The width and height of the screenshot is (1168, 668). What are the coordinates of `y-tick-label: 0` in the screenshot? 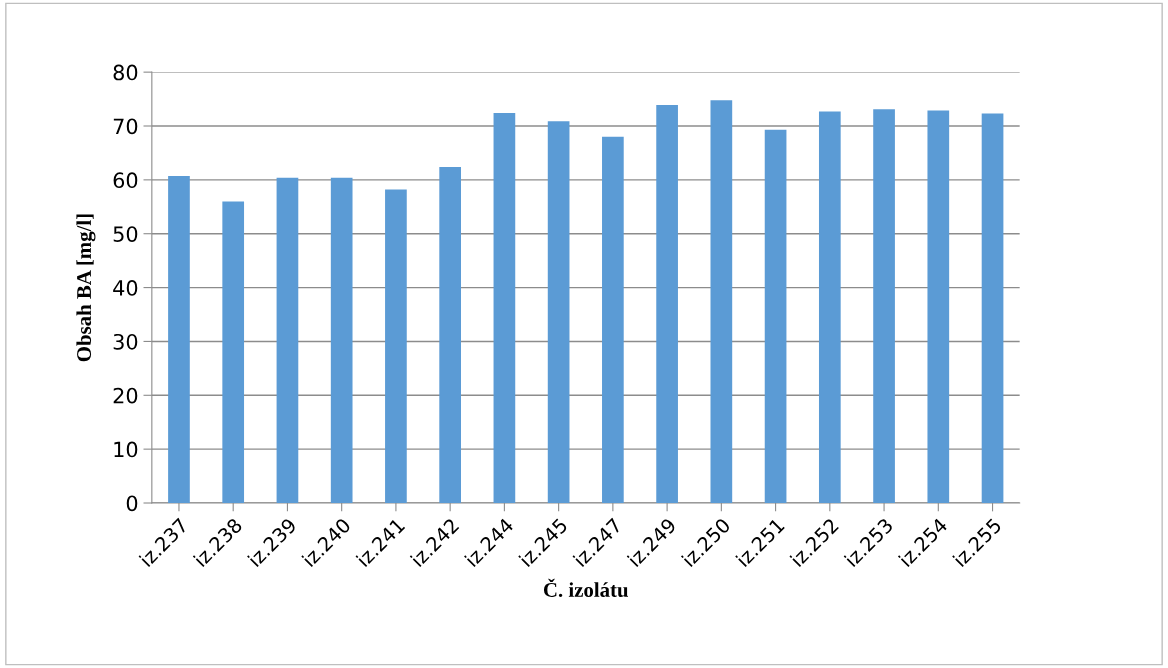 It's located at (132, 503).